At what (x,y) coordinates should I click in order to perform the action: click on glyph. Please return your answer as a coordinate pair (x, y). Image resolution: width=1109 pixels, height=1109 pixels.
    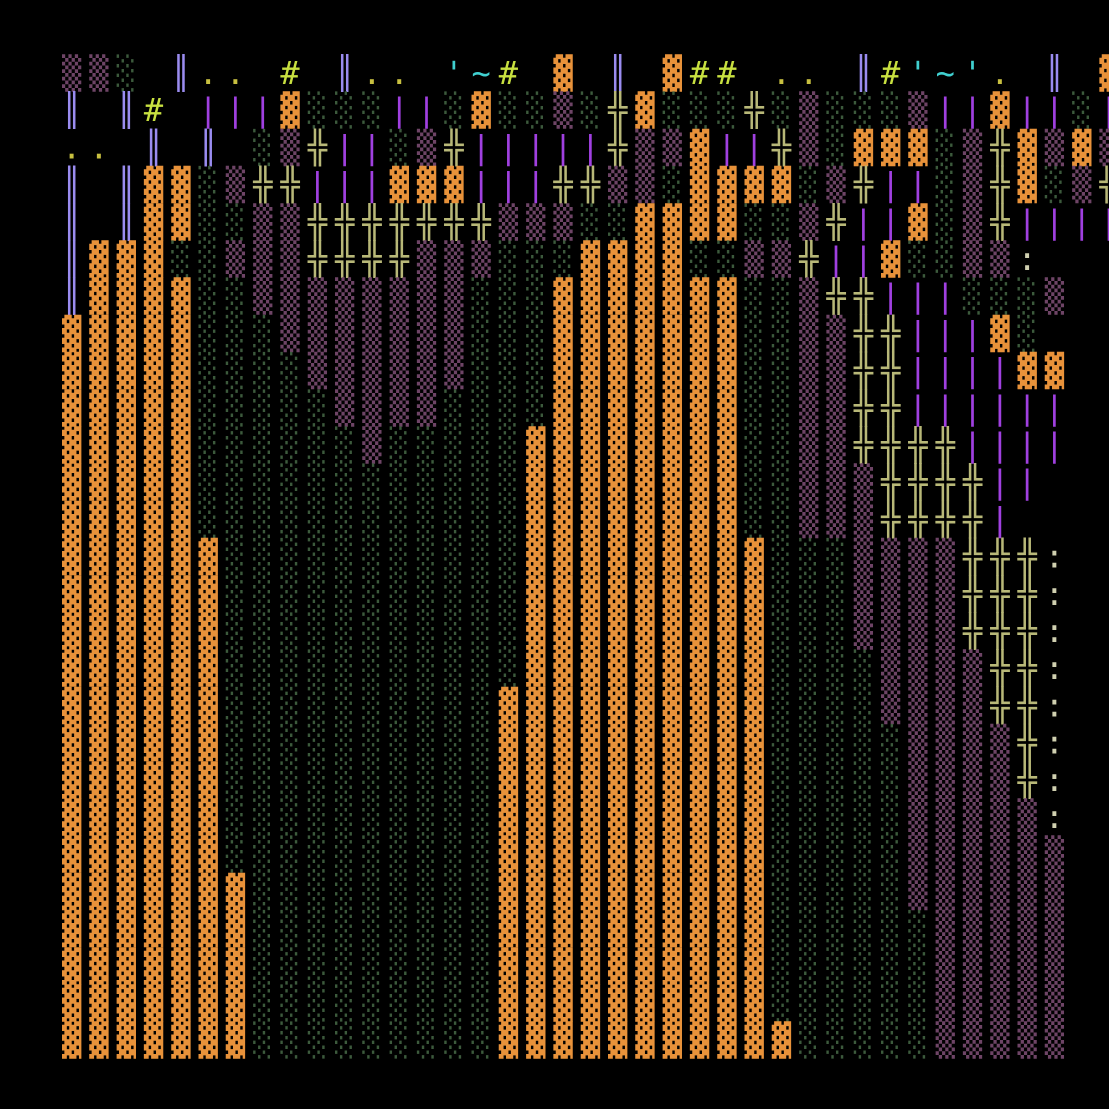
    Looking at the image, I should click on (644, 73).